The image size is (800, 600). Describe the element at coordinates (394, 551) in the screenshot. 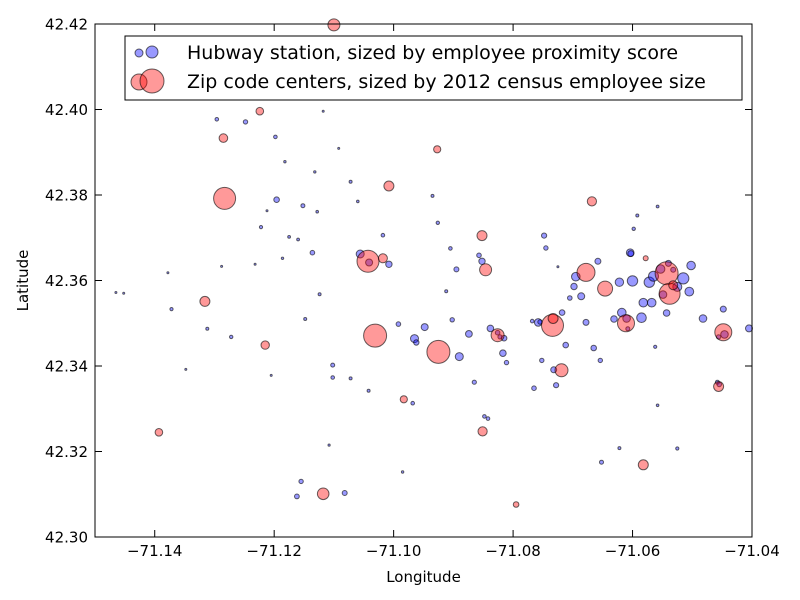

I see `x-tick-label: −71.10` at that location.